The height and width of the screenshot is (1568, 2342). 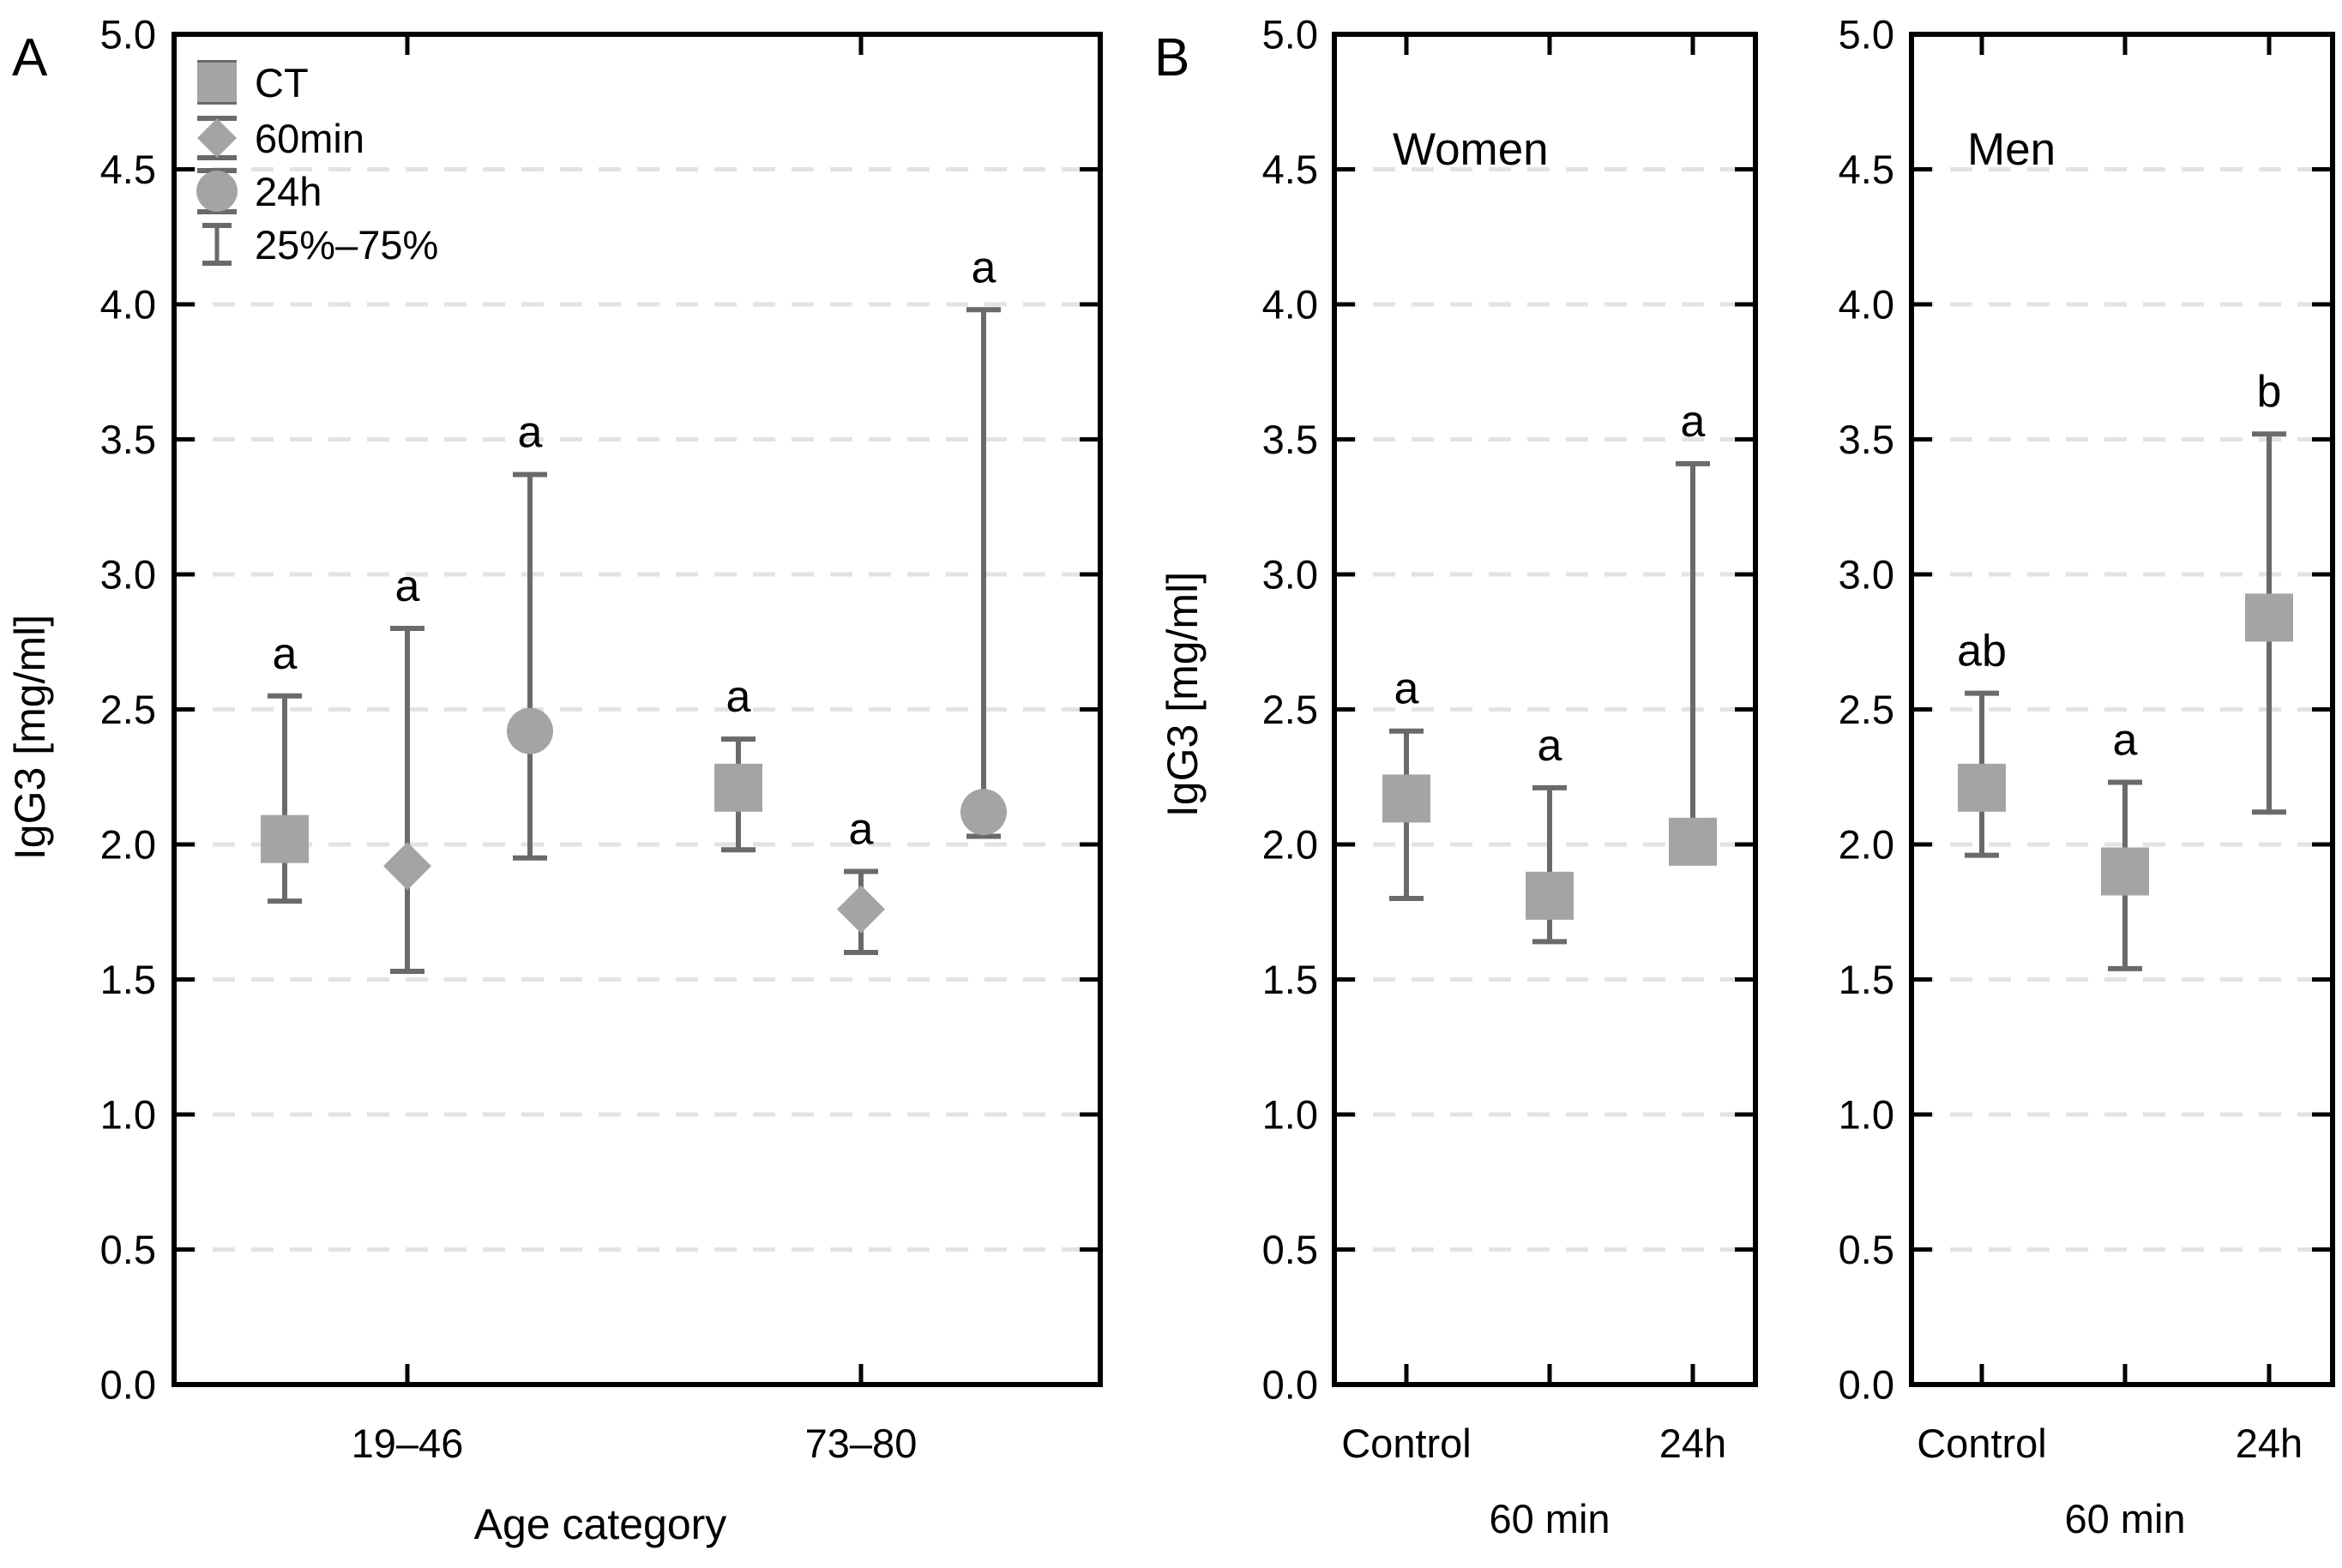 What do you see at coordinates (1171, 57) in the screenshot?
I see `panel-letter: B` at bounding box center [1171, 57].